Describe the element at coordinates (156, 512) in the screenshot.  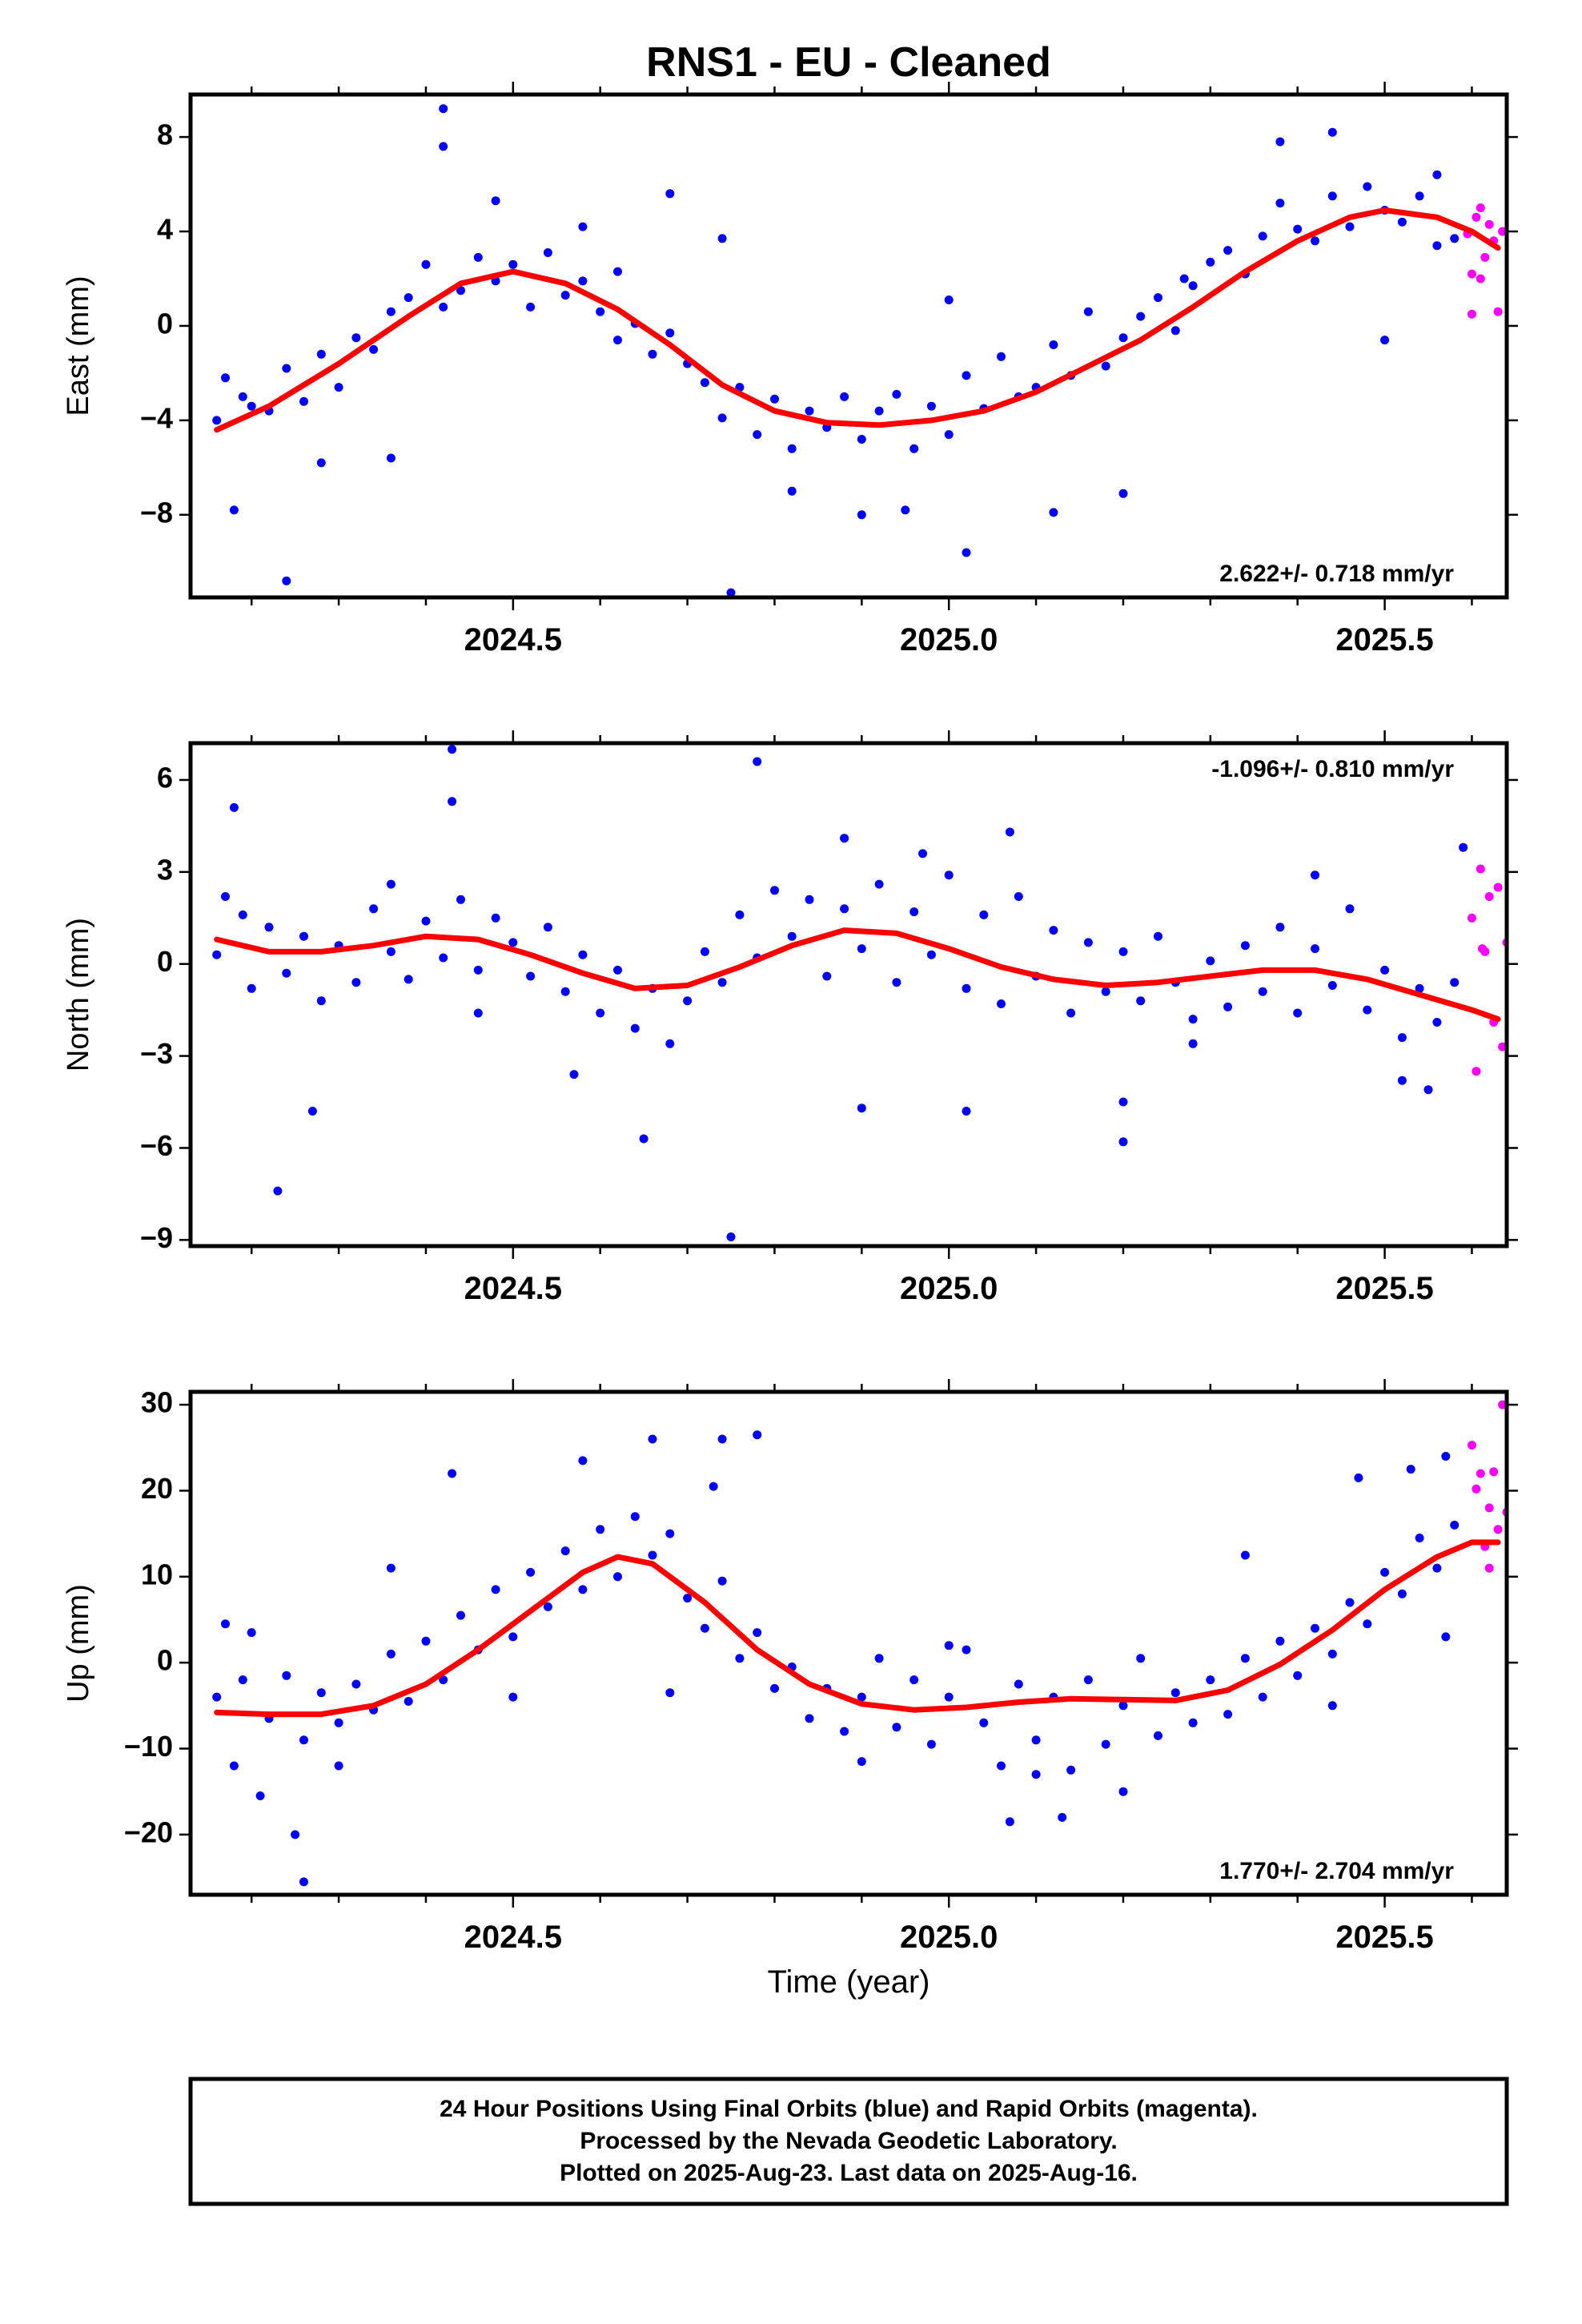
I see `y-tick-label: −8` at that location.